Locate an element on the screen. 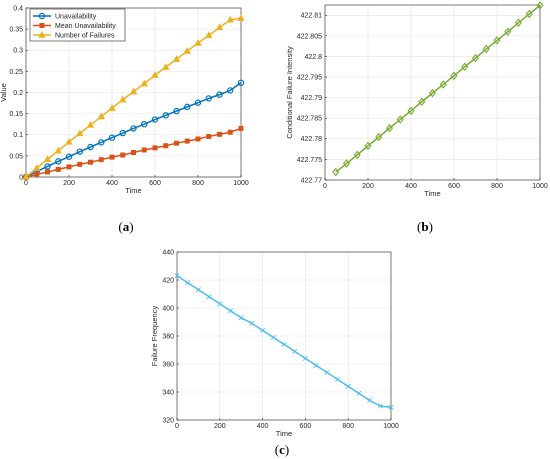 The image size is (550, 459). caption-c-letter: c is located at coordinates (282, 449).